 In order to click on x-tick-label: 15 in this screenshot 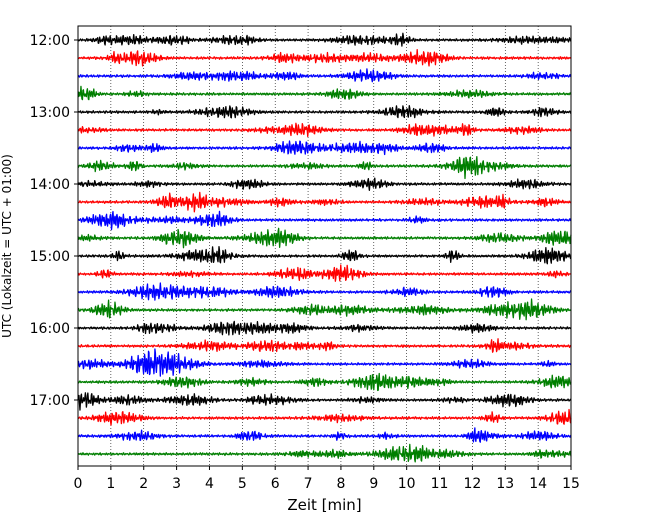, I will do `click(571, 484)`.